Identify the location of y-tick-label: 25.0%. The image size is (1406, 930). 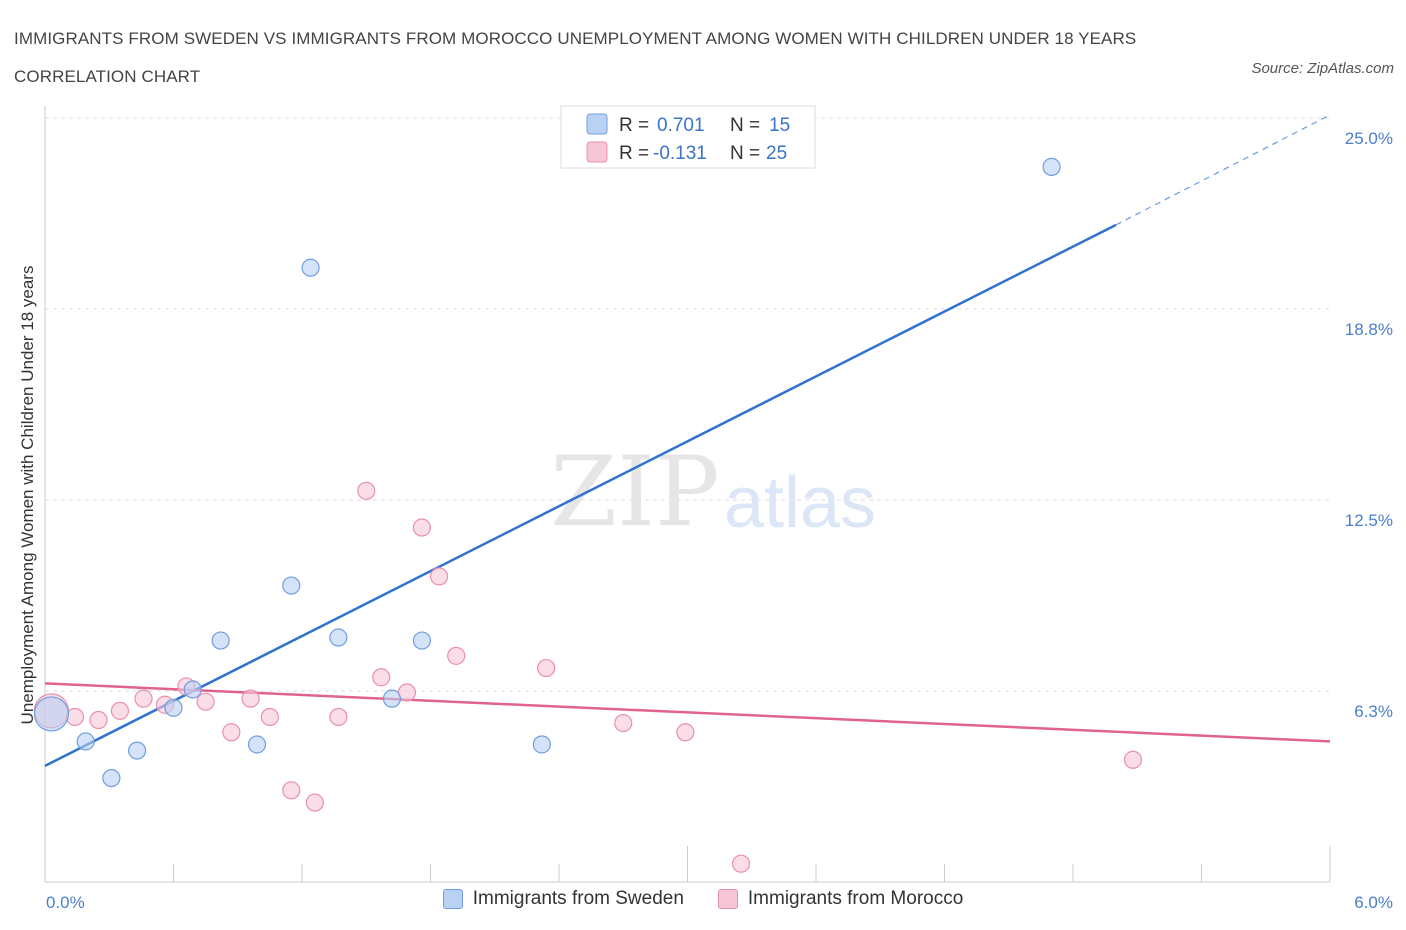
(1369, 138).